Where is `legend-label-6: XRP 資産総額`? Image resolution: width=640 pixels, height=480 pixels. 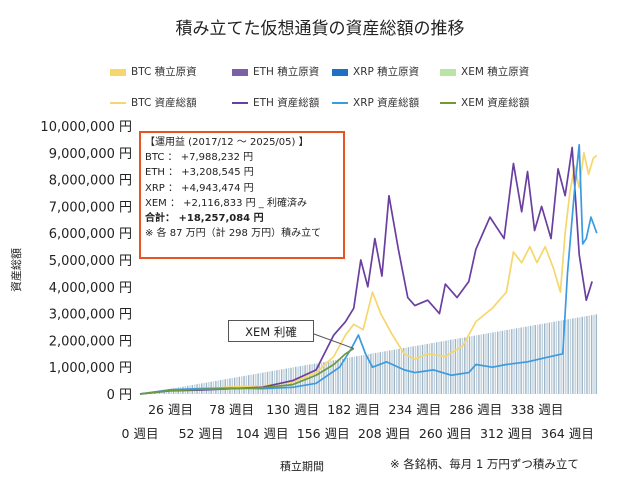 legend-label-6: XRP 資産総額 is located at coordinates (386, 103).